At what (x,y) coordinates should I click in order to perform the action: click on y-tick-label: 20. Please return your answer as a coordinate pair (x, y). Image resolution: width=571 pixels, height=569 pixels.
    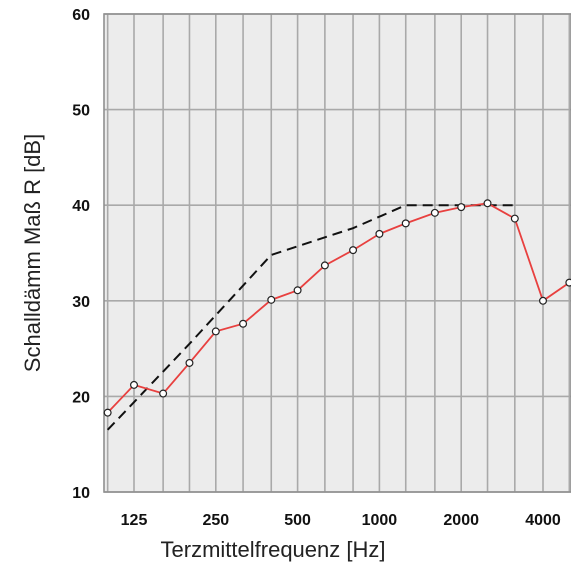
    Looking at the image, I should click on (81, 397).